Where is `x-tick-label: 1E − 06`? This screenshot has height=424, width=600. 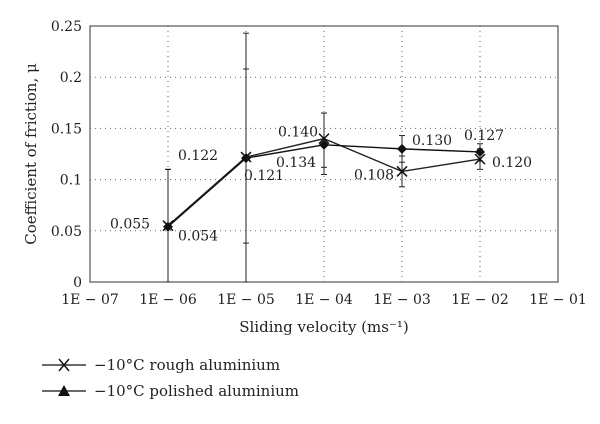 x-tick-label: 1E − 06 is located at coordinates (168, 300).